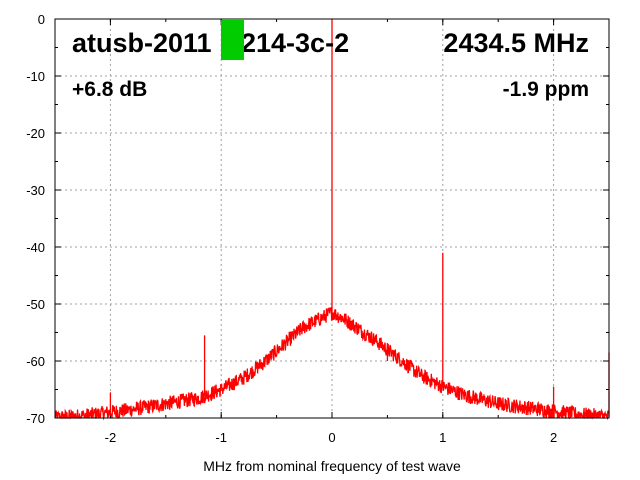  What do you see at coordinates (331, 437) in the screenshot?
I see `x-tick-label: 0` at bounding box center [331, 437].